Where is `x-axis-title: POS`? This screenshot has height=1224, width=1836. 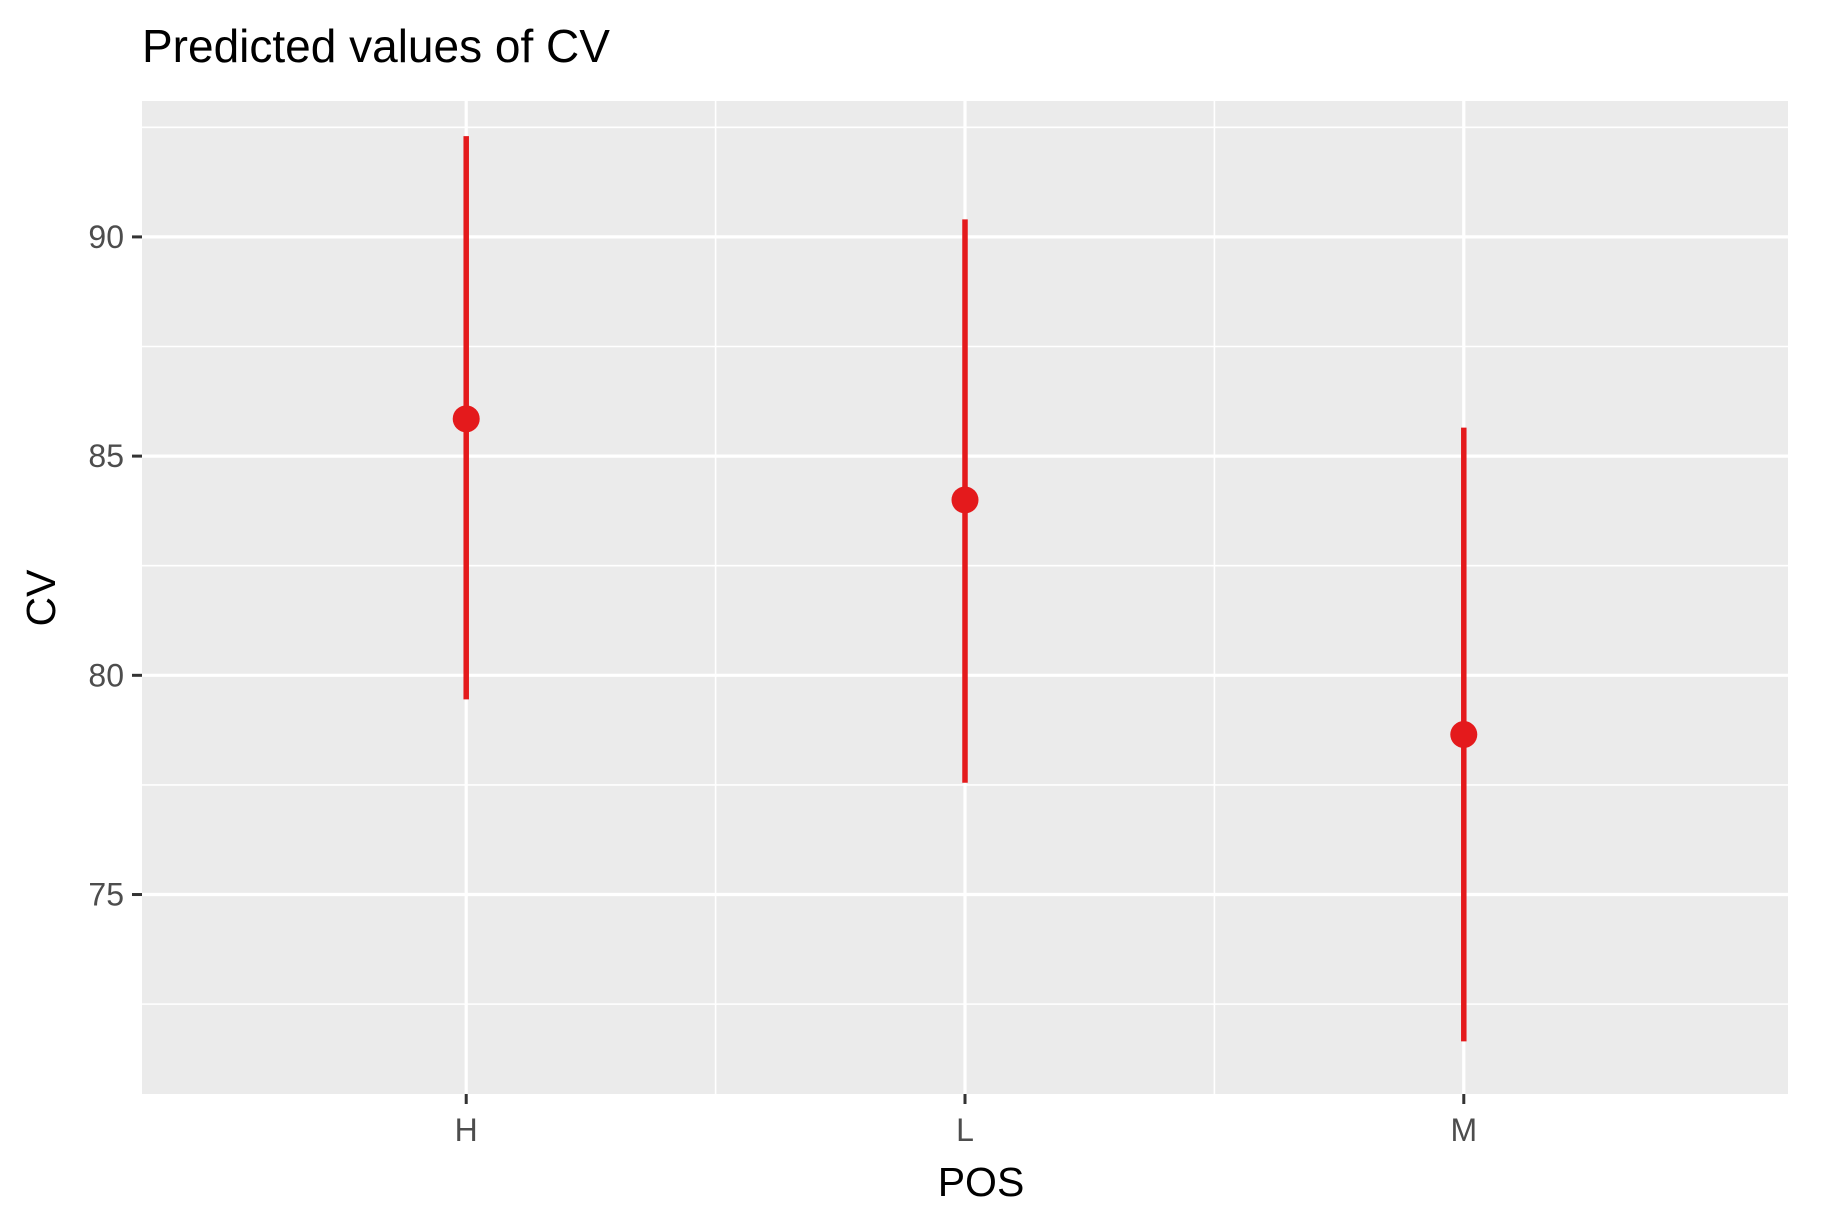
x-axis-title: POS is located at coordinates (981, 1182).